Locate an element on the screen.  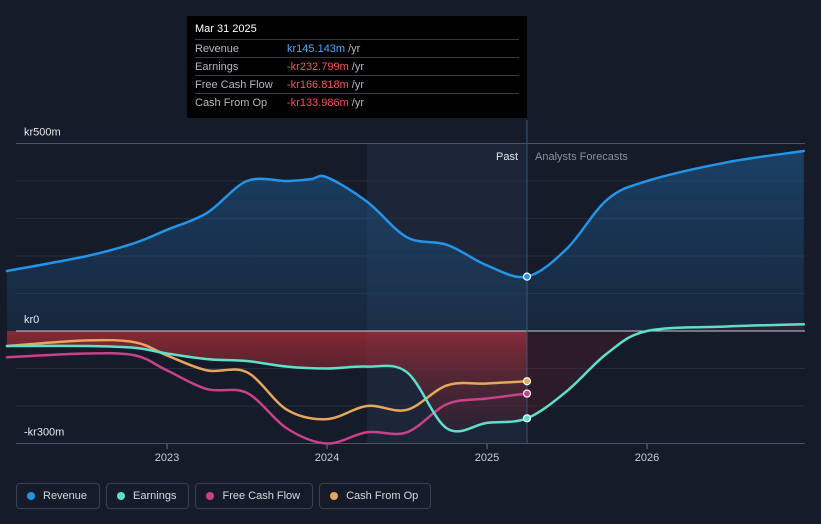
tooltip-row-cash-from-op: Cash From Op -kr133.986m /yr is located at coordinates (357, 102).